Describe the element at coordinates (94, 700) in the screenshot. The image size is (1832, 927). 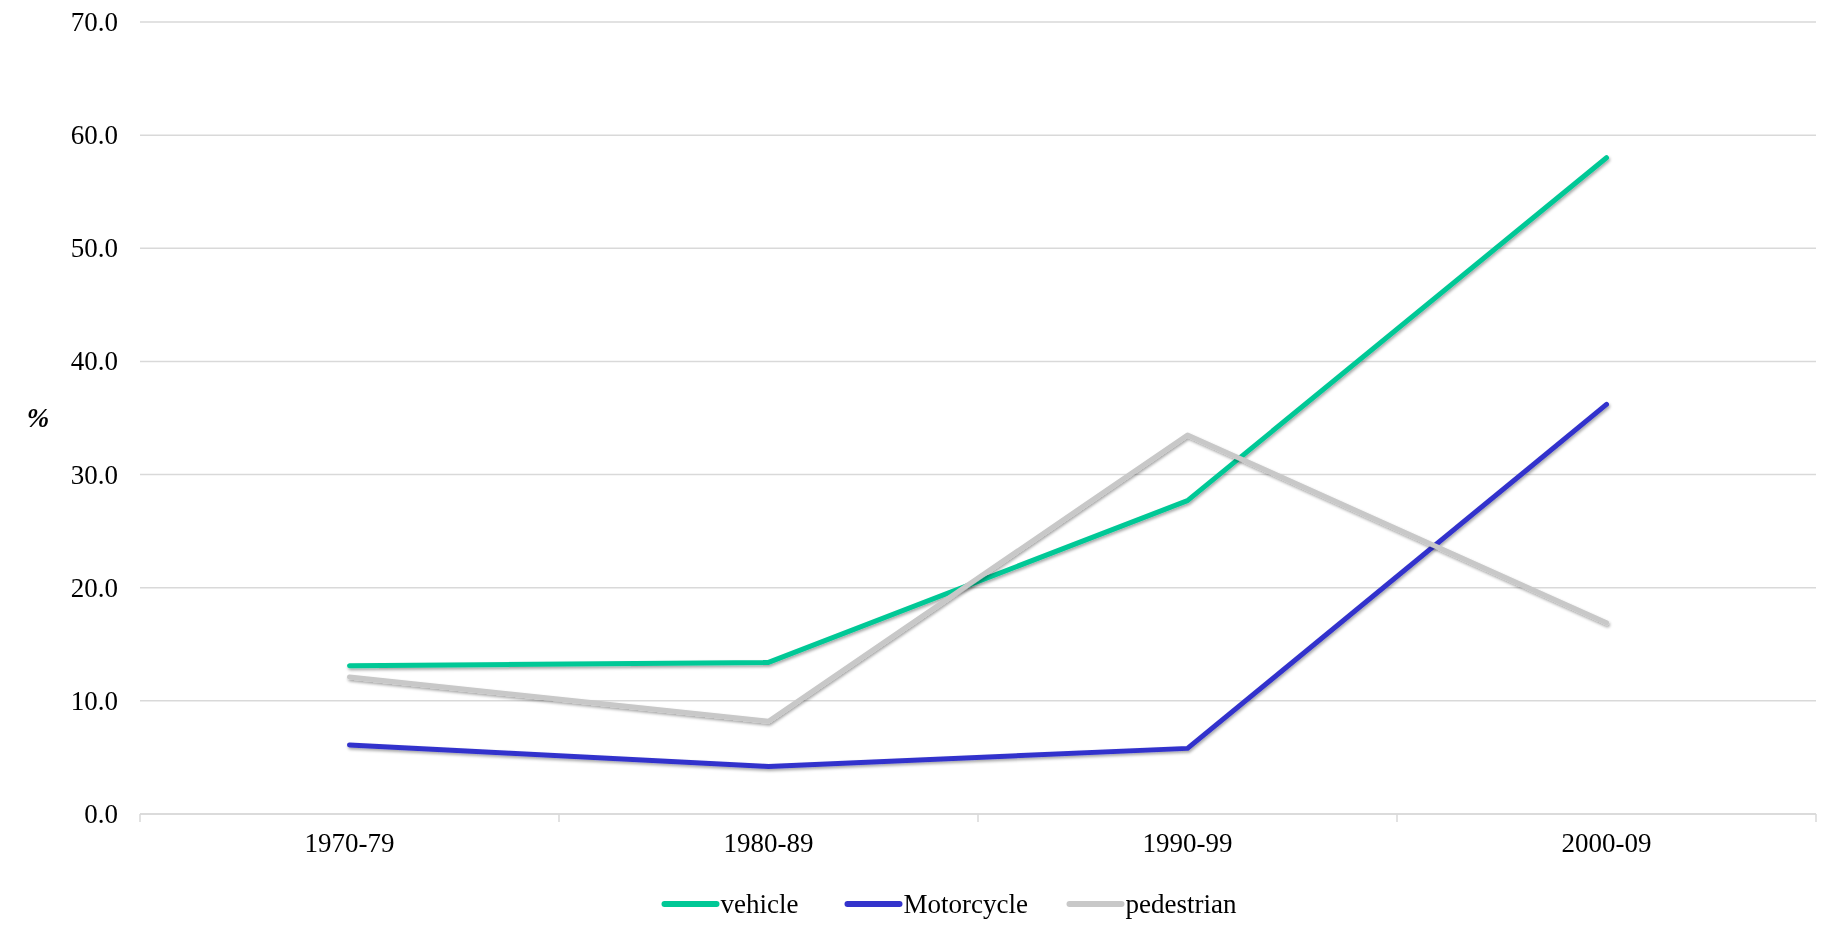
I see `y-tick-label: 10.0` at that location.